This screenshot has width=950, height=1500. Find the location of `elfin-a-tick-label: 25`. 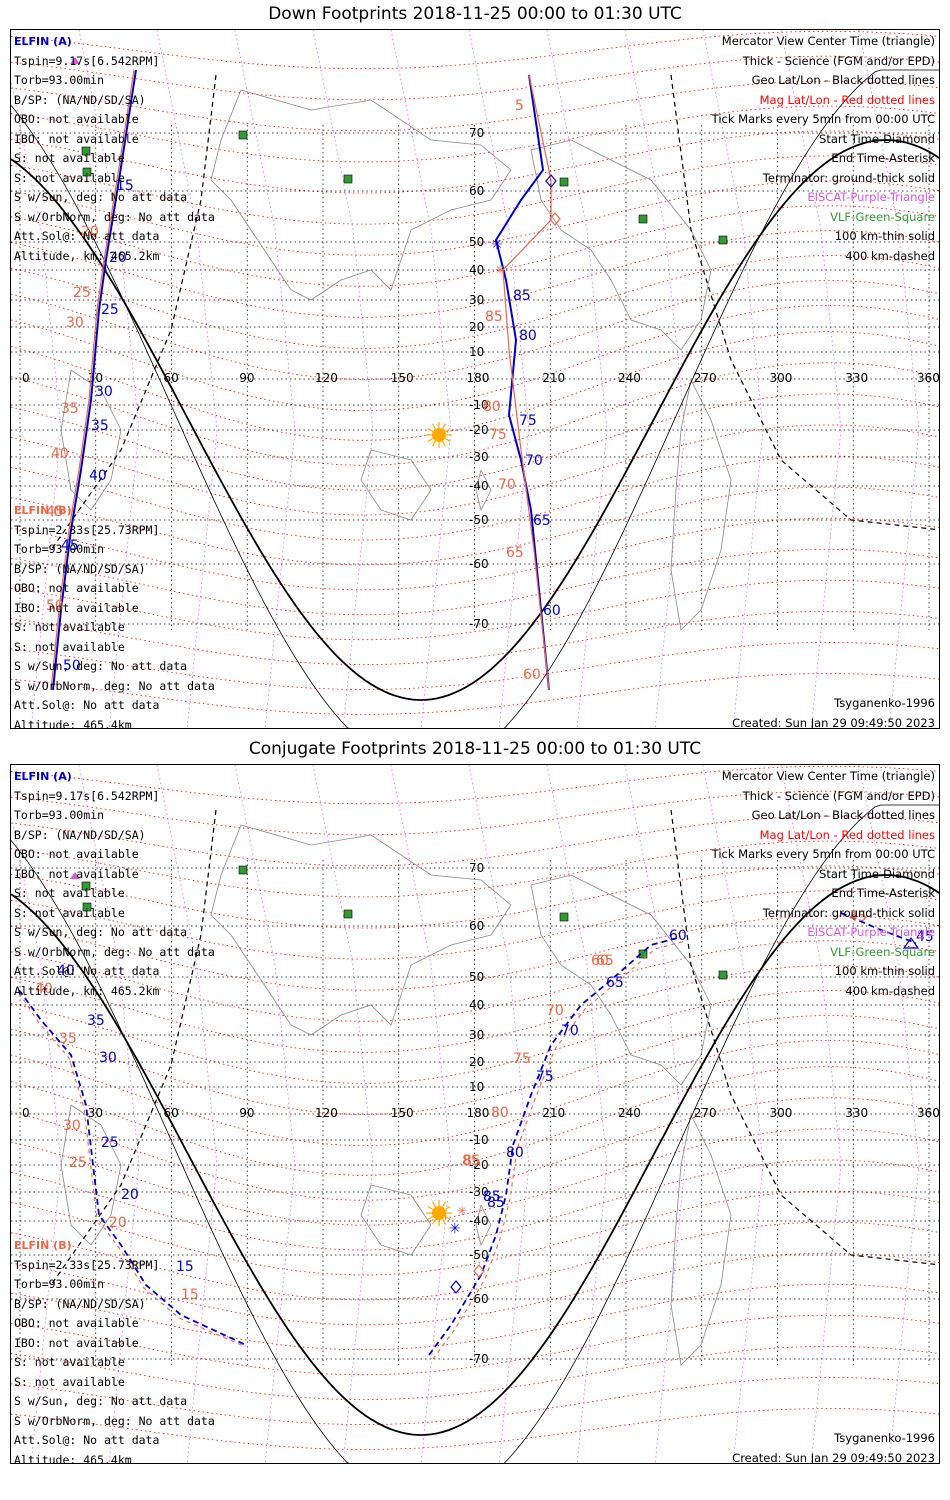

elfin-a-tick-label: 25 is located at coordinates (110, 1143).